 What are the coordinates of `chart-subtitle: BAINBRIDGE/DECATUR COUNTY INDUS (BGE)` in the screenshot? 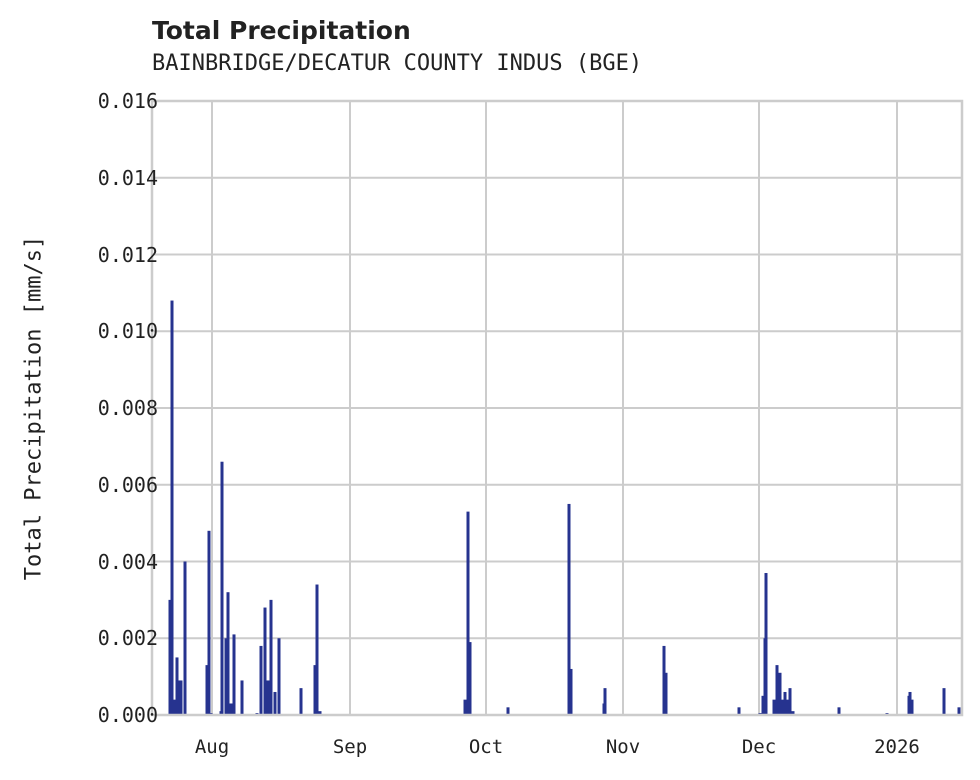 It's located at (397, 63).